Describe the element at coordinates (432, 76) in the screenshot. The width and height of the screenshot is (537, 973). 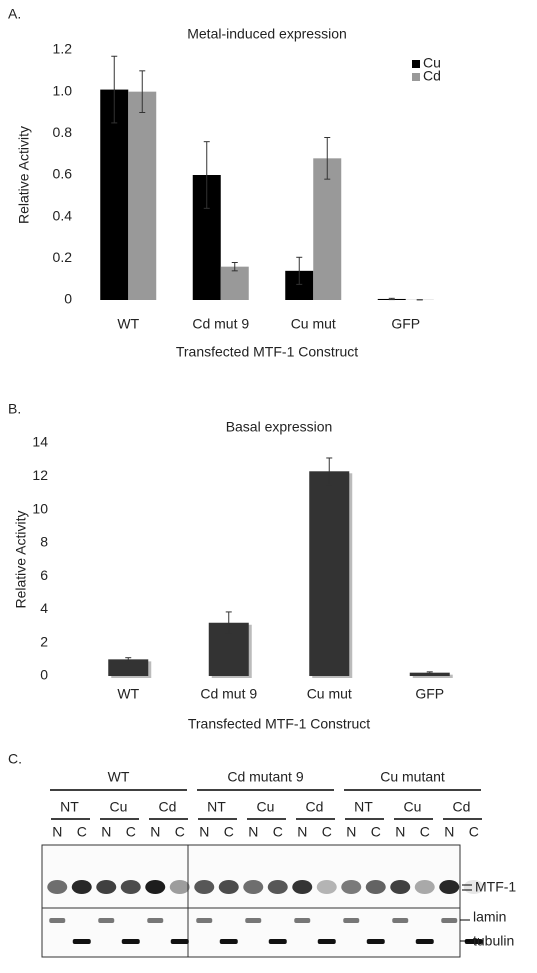
I see `legend-label: Cd` at that location.